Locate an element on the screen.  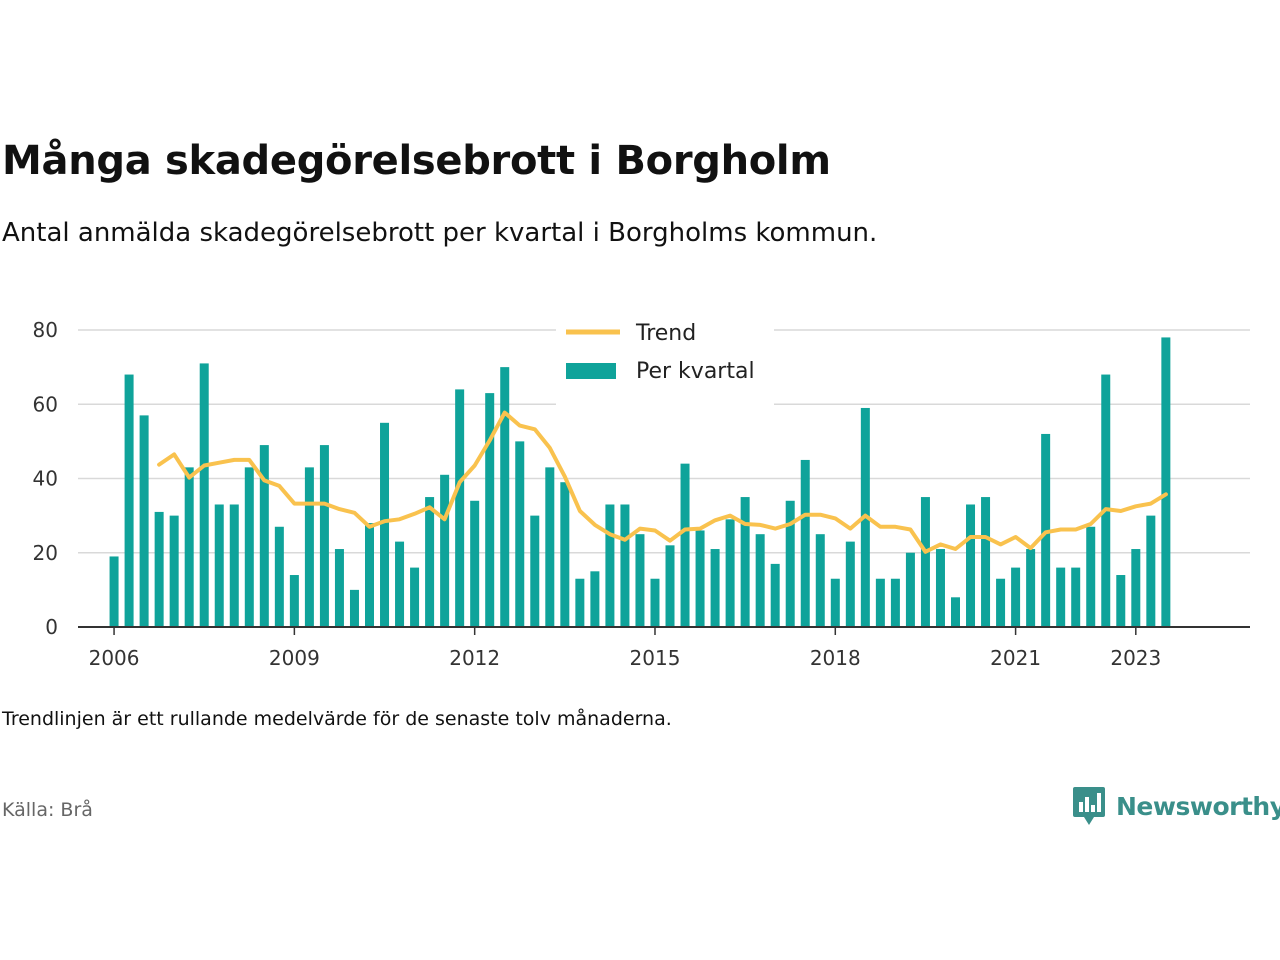
trend-line is located at coordinates (662, 482).